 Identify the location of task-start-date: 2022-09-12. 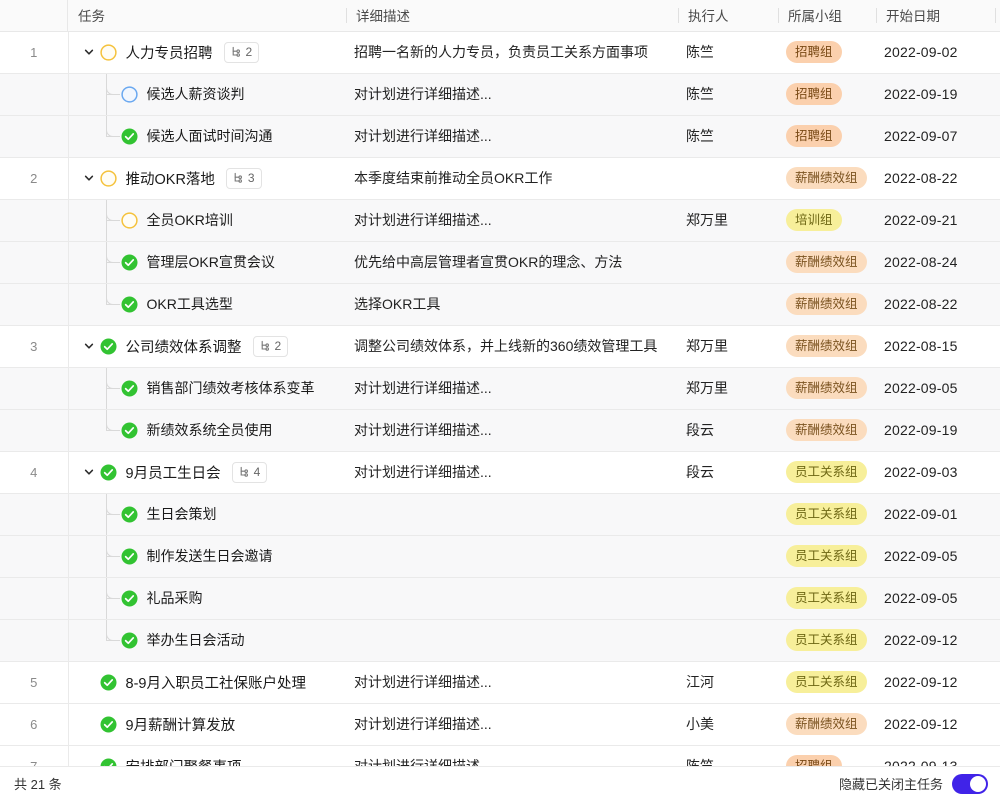
(938, 640).